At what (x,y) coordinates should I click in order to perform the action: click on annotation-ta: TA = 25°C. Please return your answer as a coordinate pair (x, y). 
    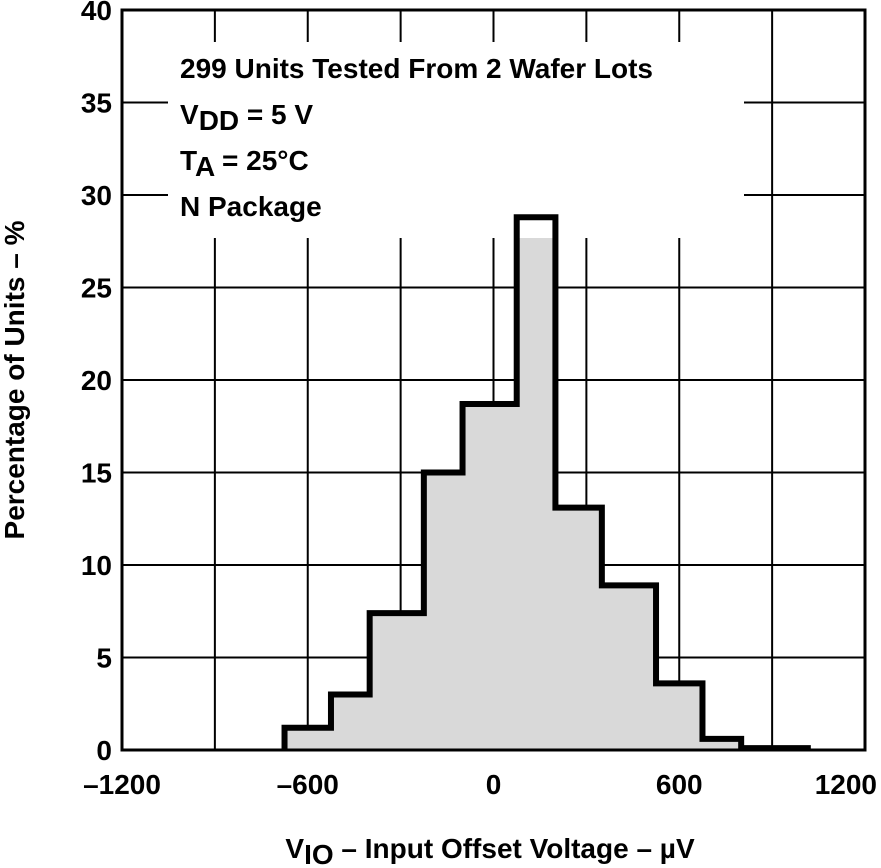
    Looking at the image, I should click on (244, 163).